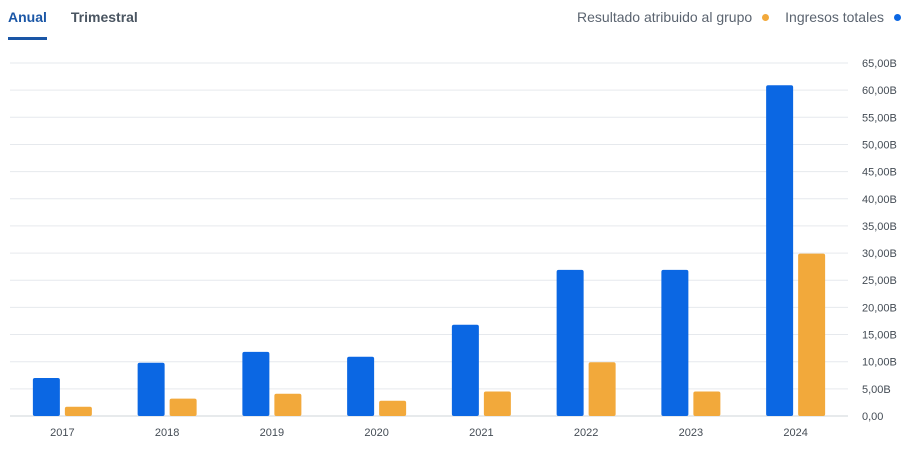 The height and width of the screenshot is (467, 919). Describe the element at coordinates (879, 200) in the screenshot. I see `y-tick-label: 40,00B` at that location.